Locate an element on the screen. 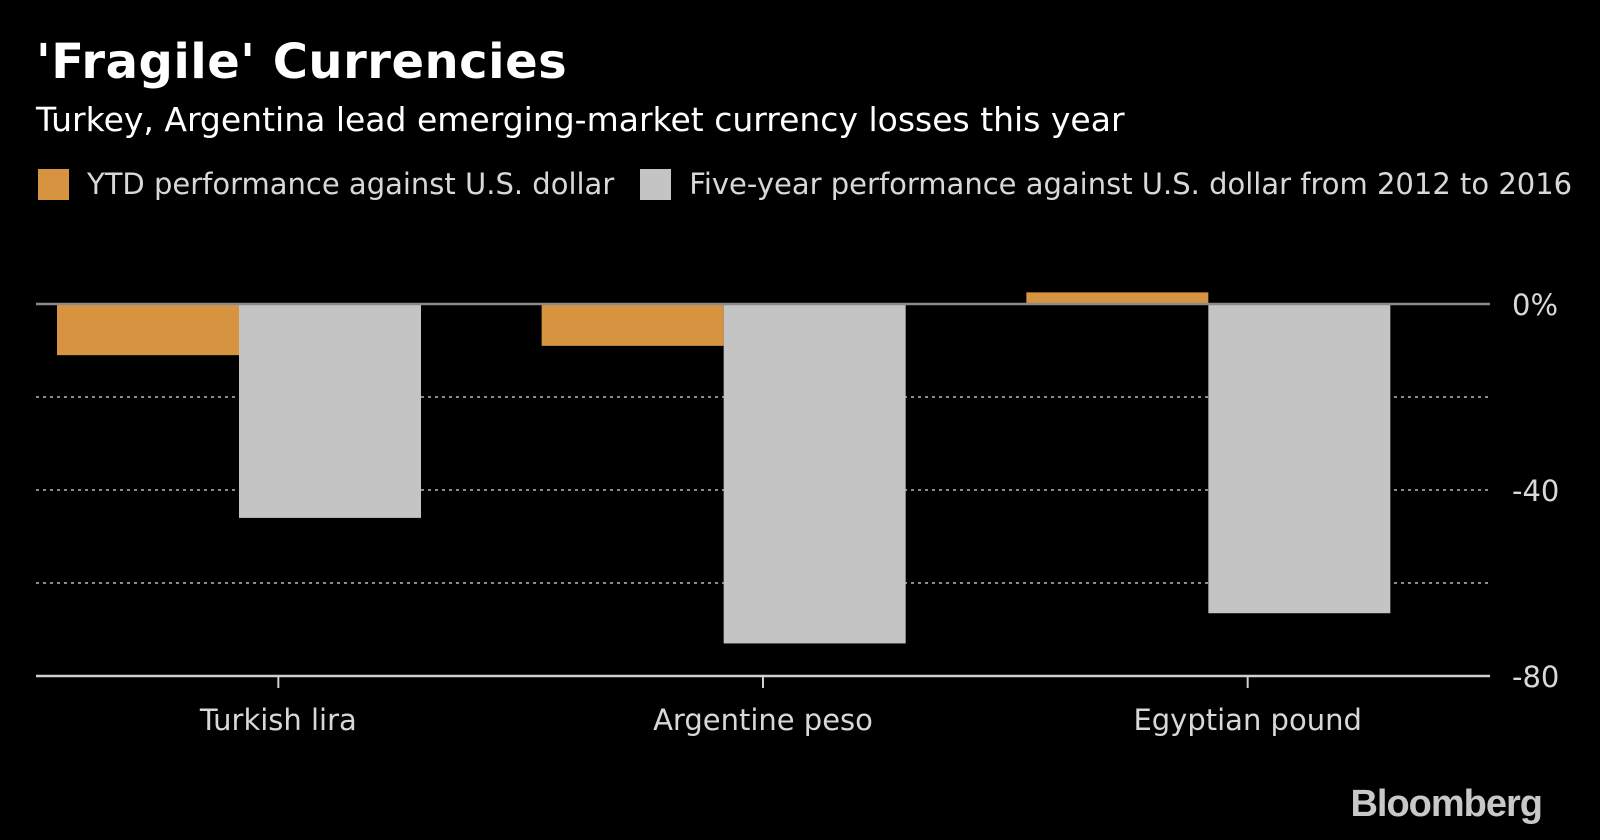 This screenshot has width=1600, height=840. legend-swatch-five-year is located at coordinates (656, 184).